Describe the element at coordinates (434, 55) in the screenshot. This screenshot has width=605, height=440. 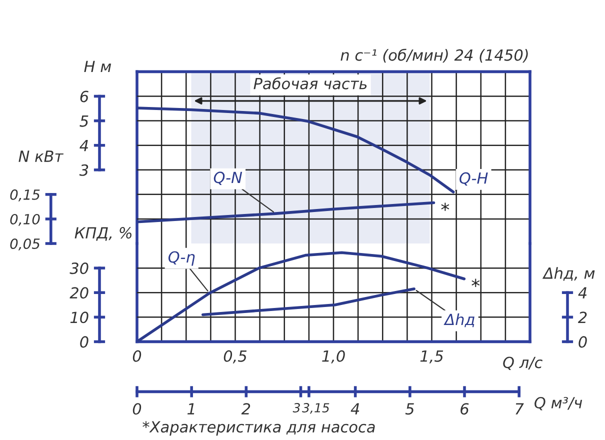
I see `chart-subtitle: n с⁻¹ (об/мин) 24 (1450)` at that location.